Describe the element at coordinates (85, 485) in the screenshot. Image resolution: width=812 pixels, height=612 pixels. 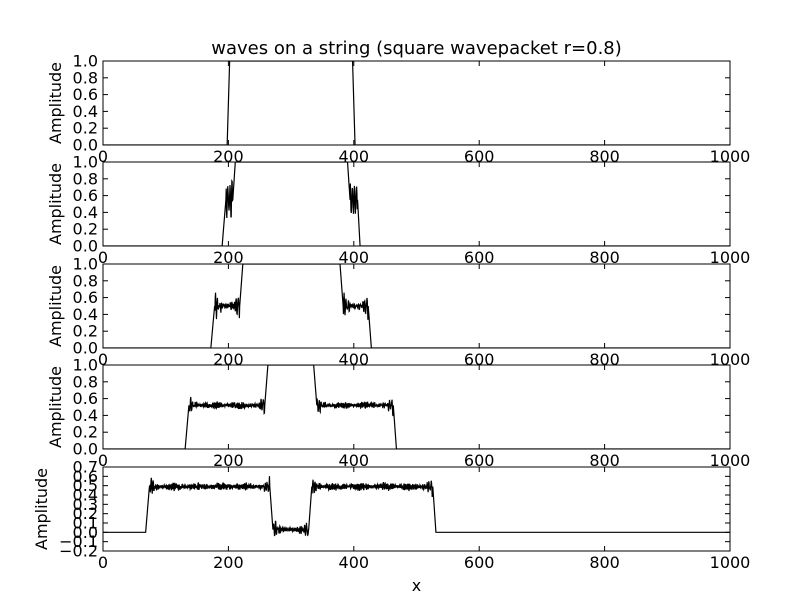
I see `y-tick-label: 0.5` at that location.